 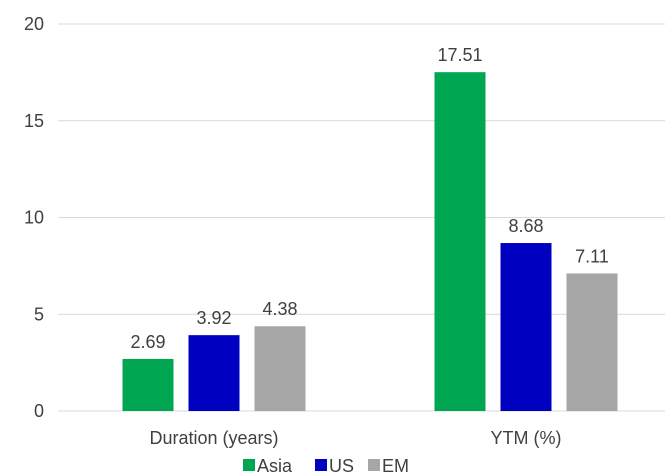 I want to click on legend: Asia US EM, so click(x=326, y=466).